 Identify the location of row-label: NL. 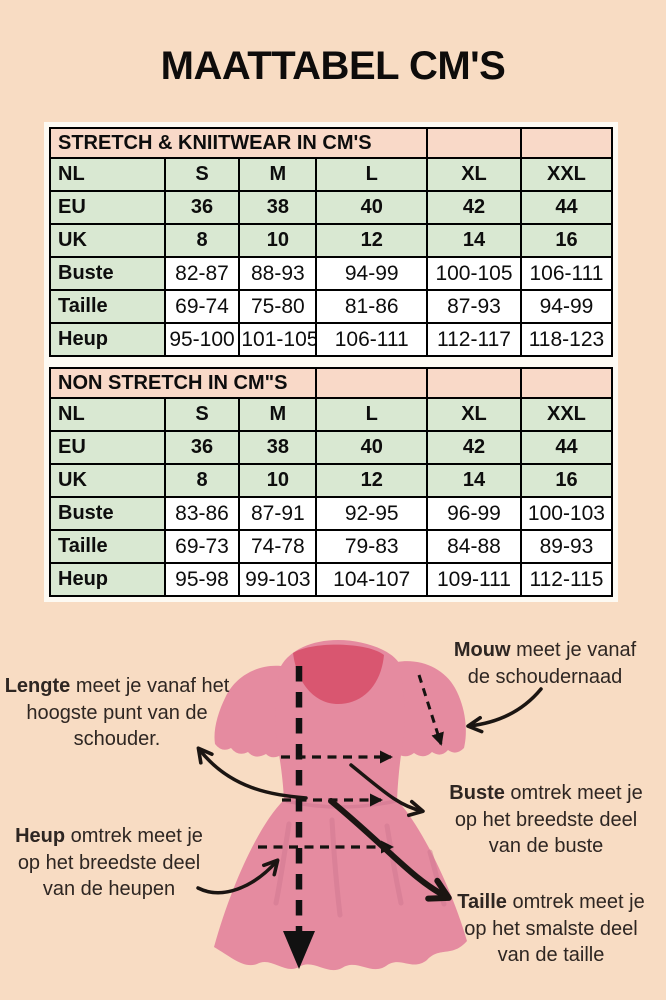
(107, 414).